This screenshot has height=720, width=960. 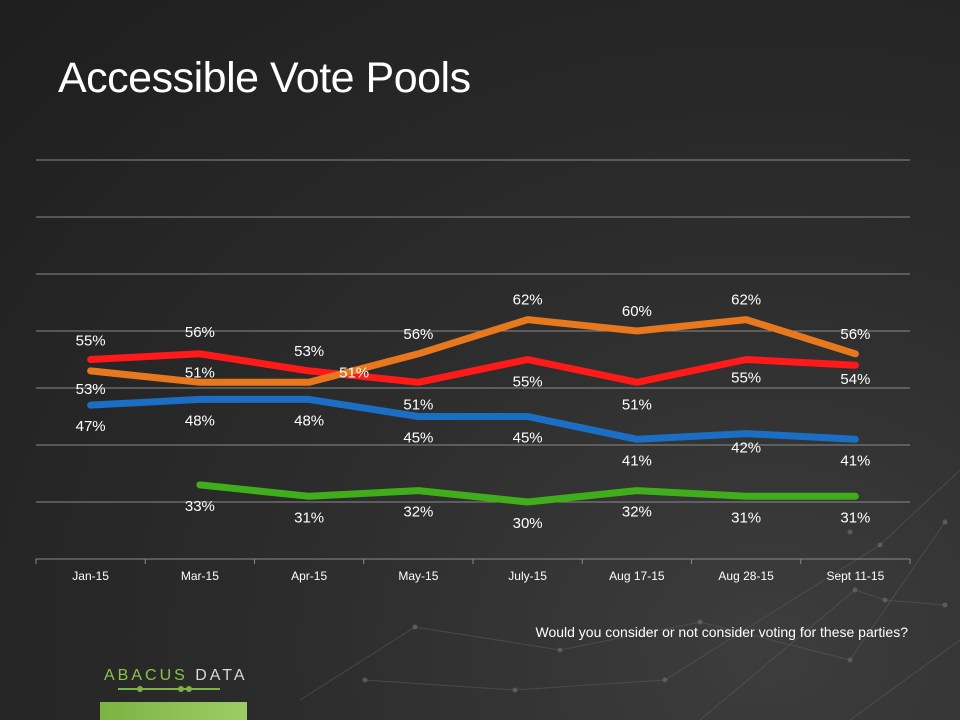 What do you see at coordinates (200, 576) in the screenshot?
I see `x-tick-label: Mar-15` at bounding box center [200, 576].